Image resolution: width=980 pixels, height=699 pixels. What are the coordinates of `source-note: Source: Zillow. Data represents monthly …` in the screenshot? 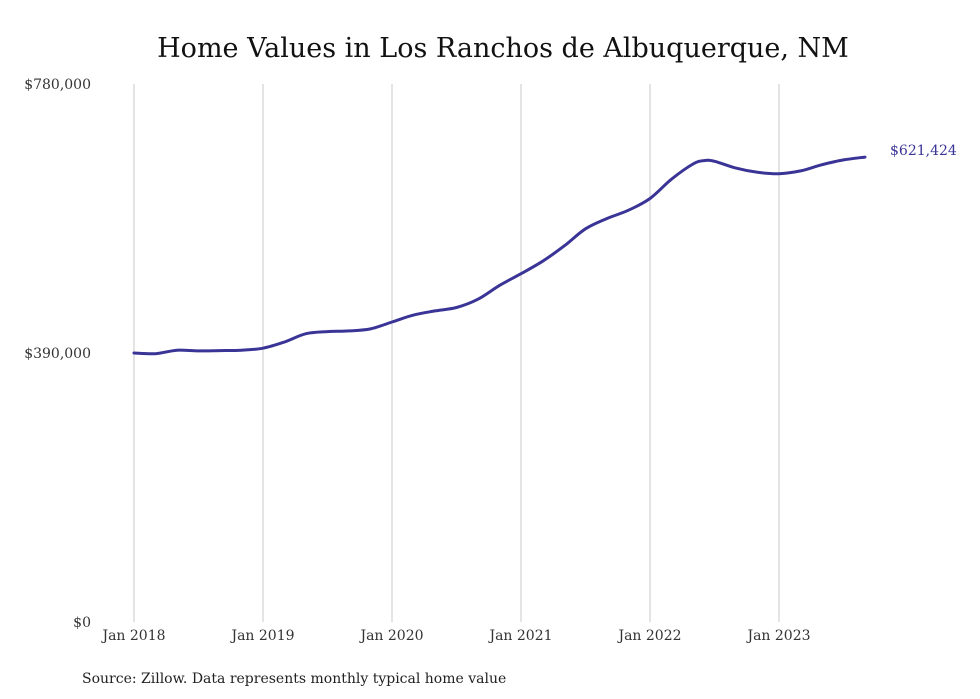 It's located at (294, 679).